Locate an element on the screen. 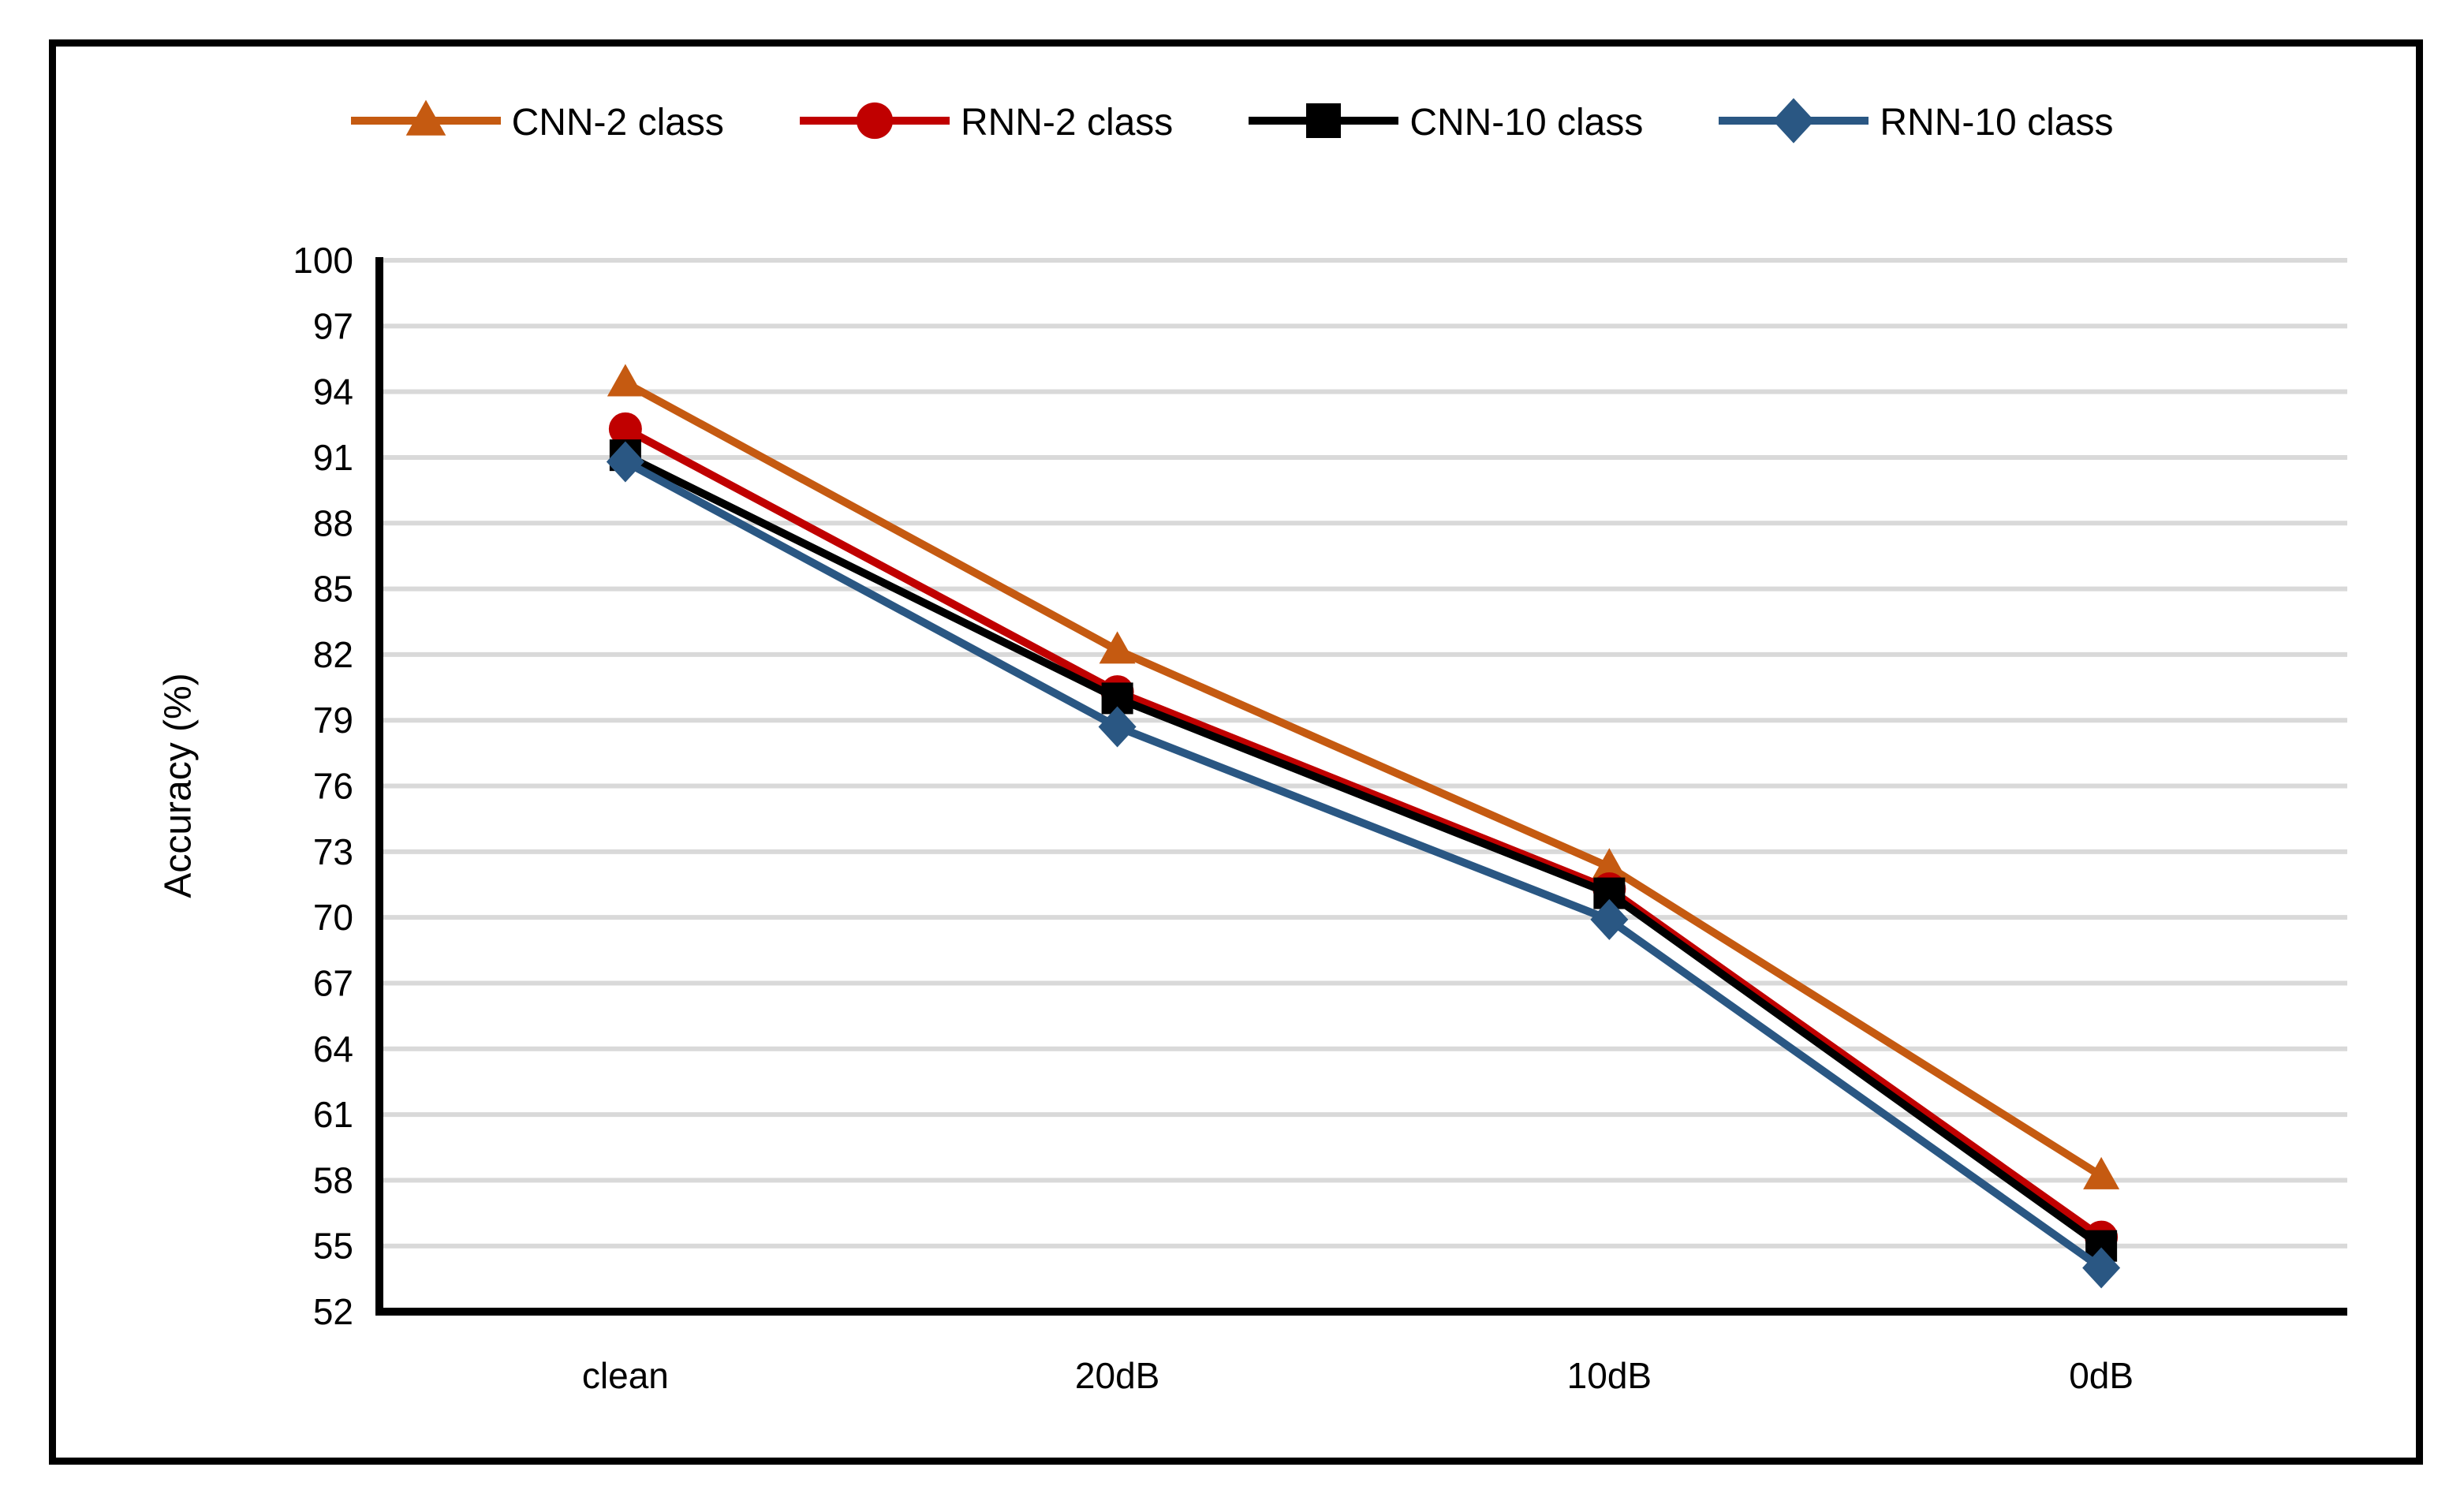 This screenshot has width=2464, height=1497. legend-item-rnn-10: RNN-10 class is located at coordinates (1916, 122).